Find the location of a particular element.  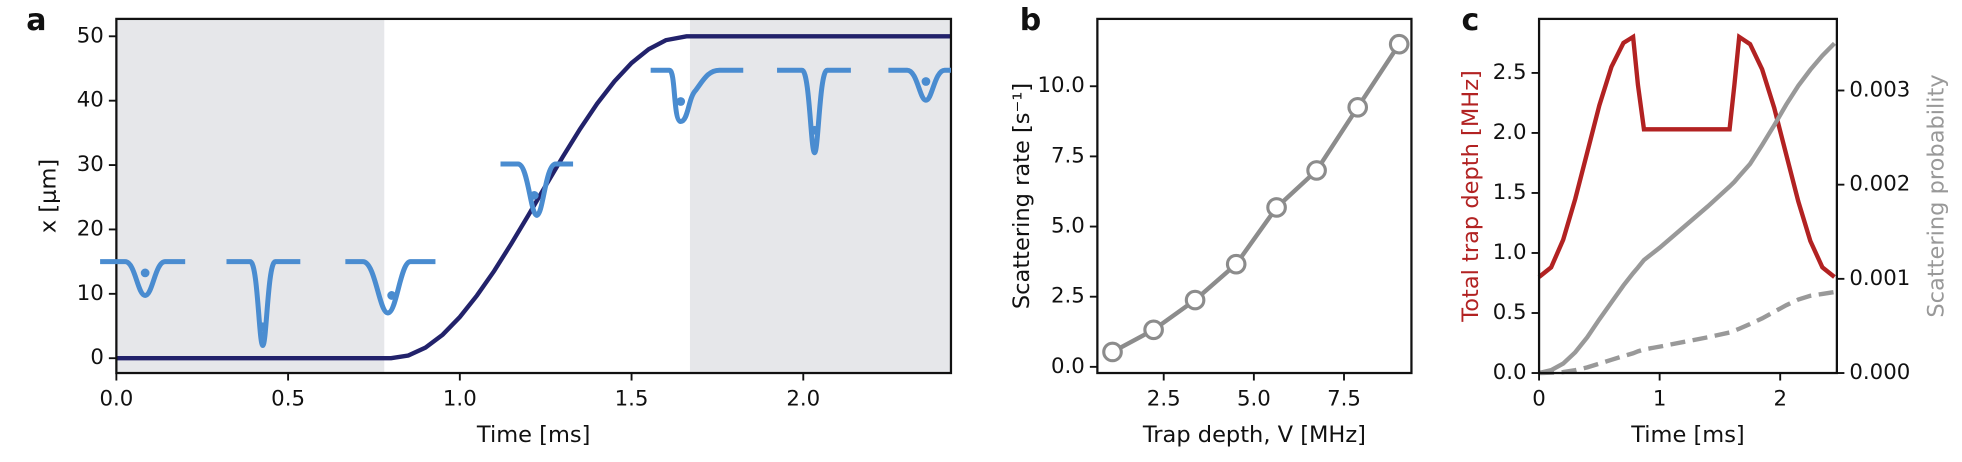

x-tick-label: 0.0 is located at coordinates (116, 398).